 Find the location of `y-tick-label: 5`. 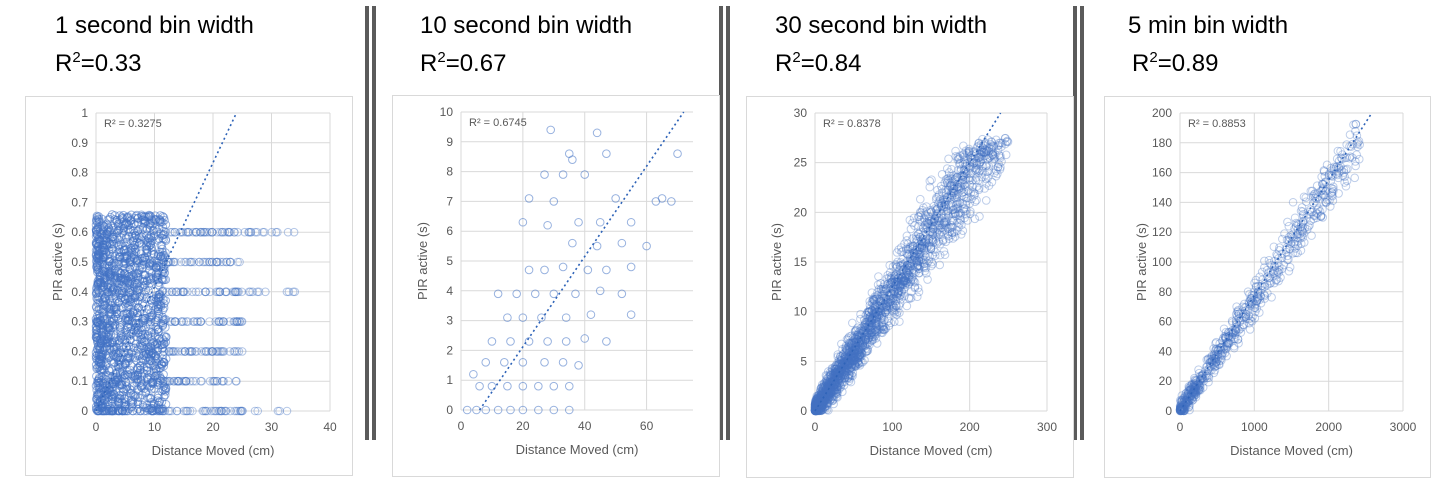

y-tick-label: 5 is located at coordinates (803, 361).